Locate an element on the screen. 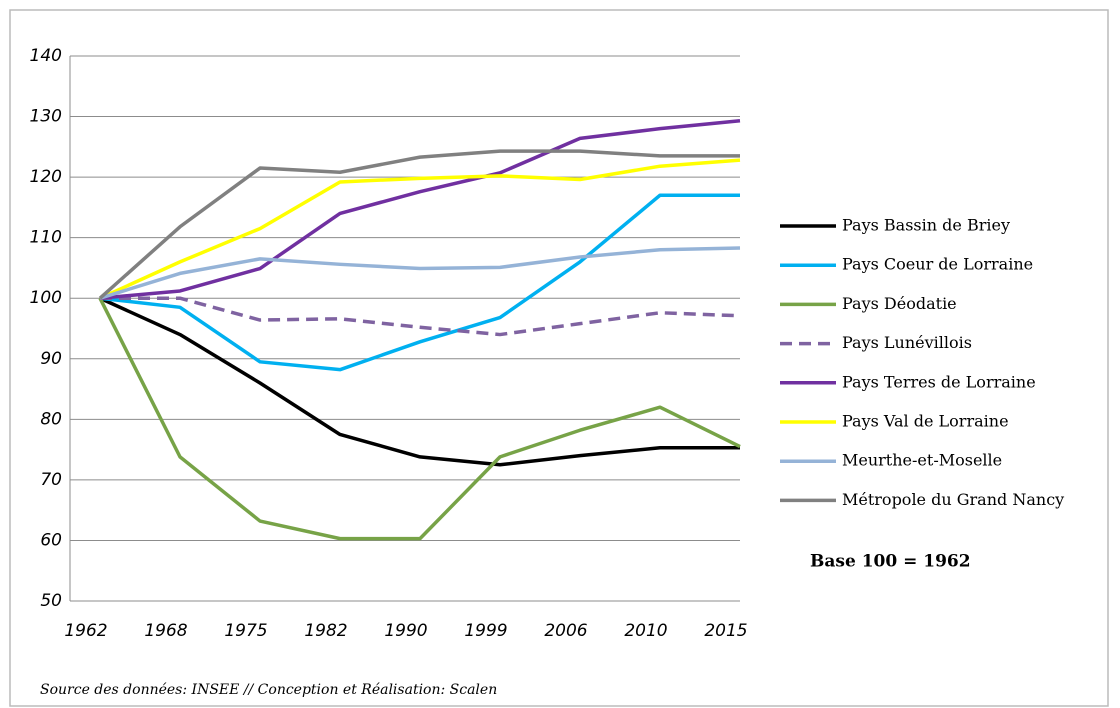  legend-label: Métropole du Grand Nancy is located at coordinates (953, 499).